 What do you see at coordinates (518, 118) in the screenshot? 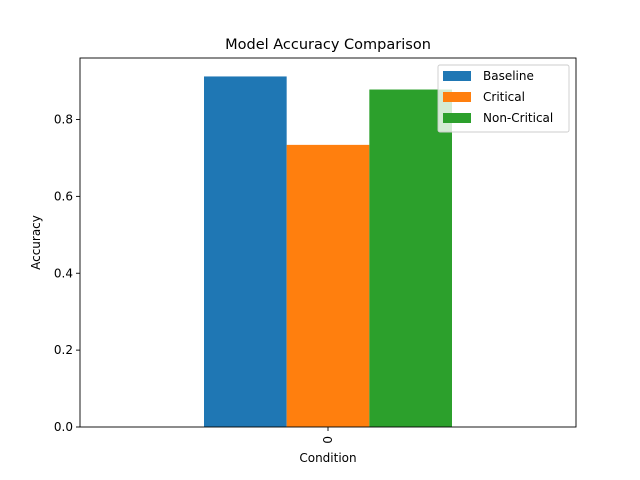
I see `legend-label: Non-Critical` at bounding box center [518, 118].